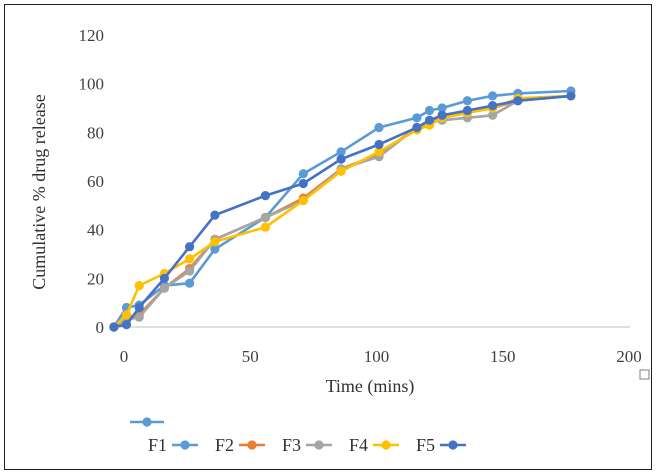 The height and width of the screenshot is (476, 658). I want to click on legend: F1 F2 F3 F4 F5, so click(298, 436).